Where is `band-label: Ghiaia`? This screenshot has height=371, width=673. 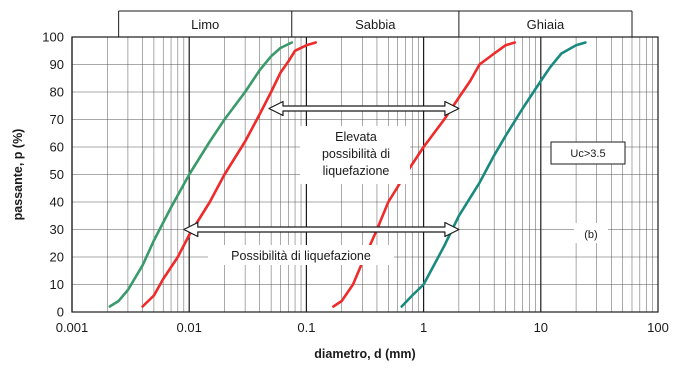
band-label: Ghiaia is located at coordinates (546, 24).